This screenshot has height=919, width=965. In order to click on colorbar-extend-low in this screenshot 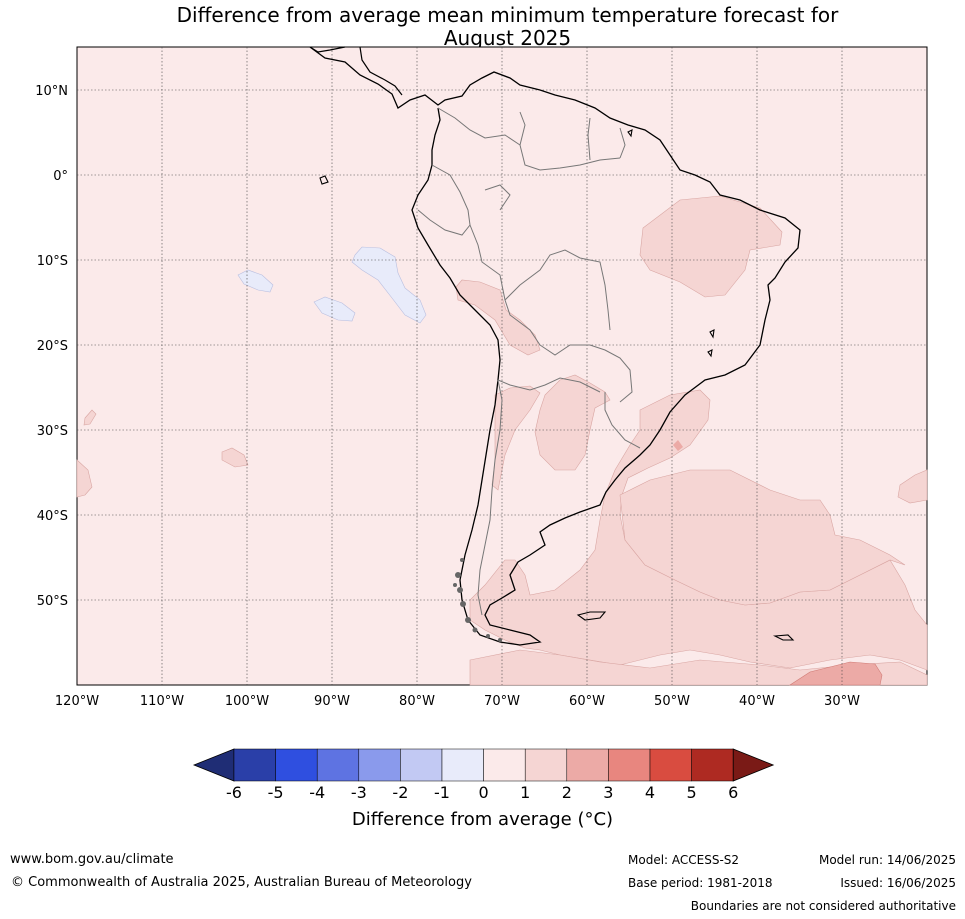, I will do `click(213, 765)`.